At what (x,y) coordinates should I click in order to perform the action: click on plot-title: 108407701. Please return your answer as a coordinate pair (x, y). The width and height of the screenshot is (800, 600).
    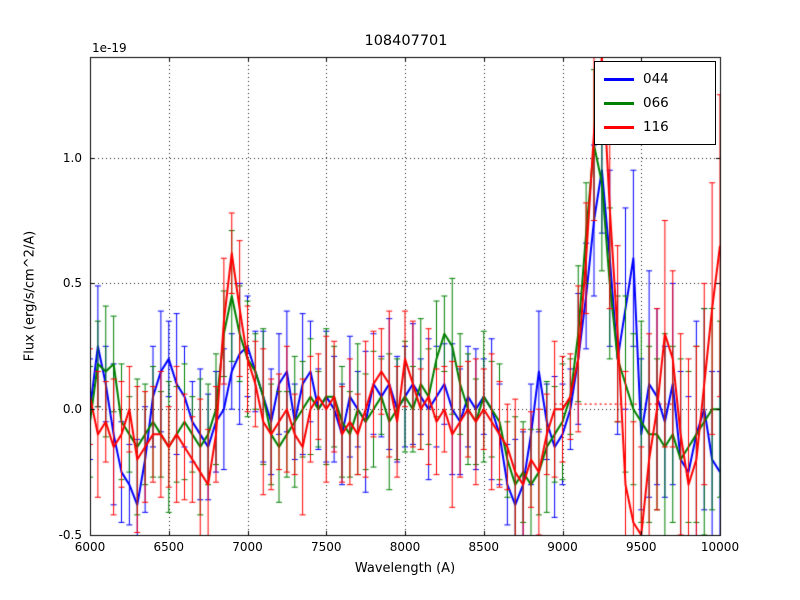
    Looking at the image, I should click on (406, 41).